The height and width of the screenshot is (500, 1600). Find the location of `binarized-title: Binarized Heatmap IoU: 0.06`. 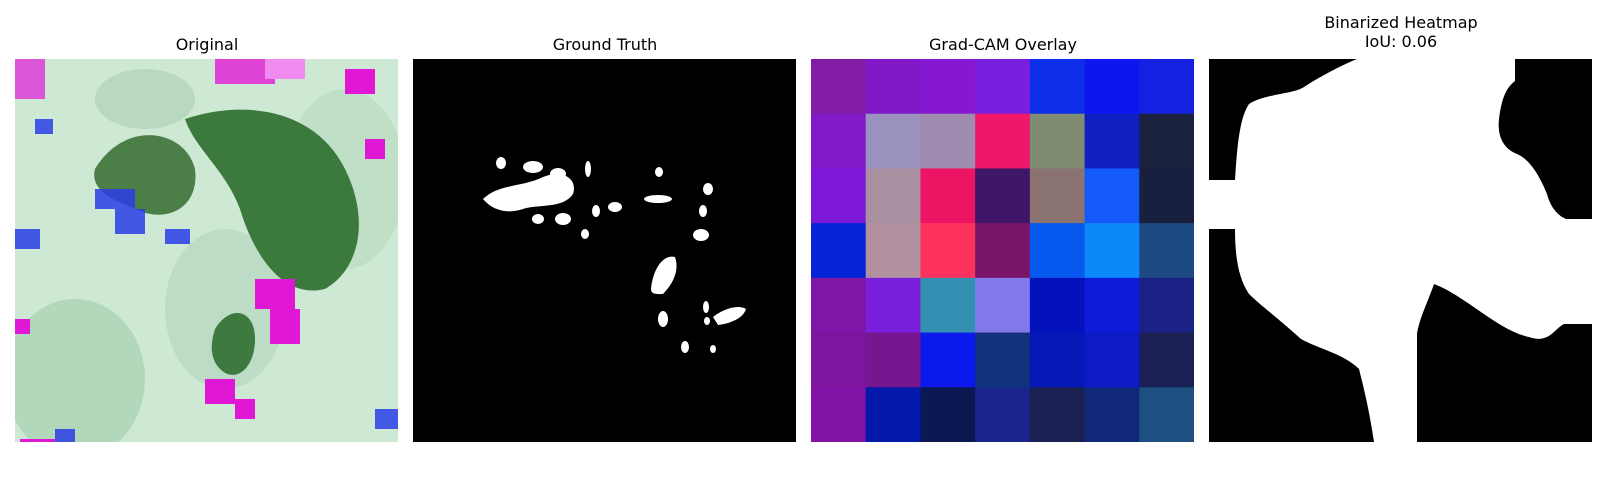

binarized-title: Binarized Heatmap IoU: 0.06 is located at coordinates (1401, 32).